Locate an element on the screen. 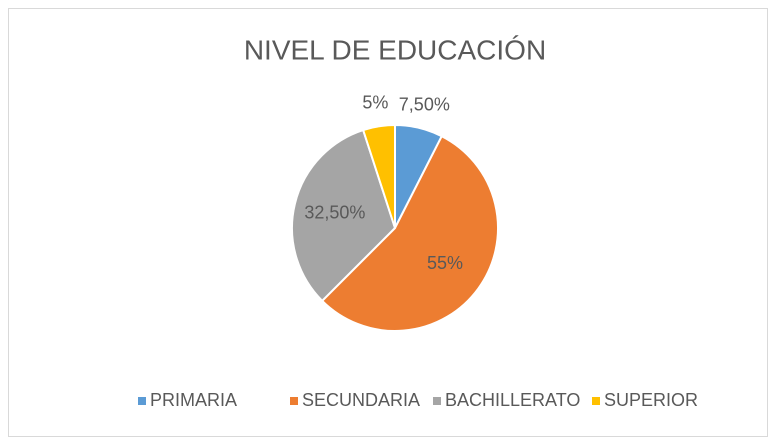 Image resolution: width=768 pixels, height=437 pixels. data-label: 55% is located at coordinates (445, 263).